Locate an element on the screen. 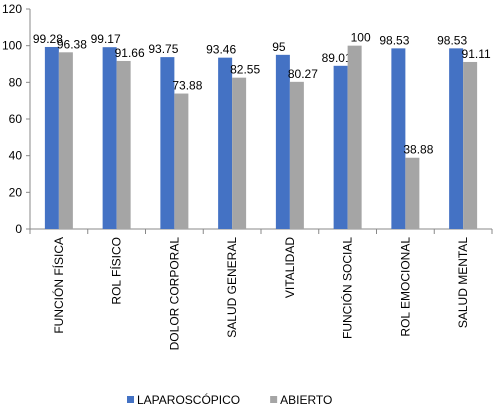 The height and width of the screenshot is (411, 495). value-label: 96.38 is located at coordinates (72, 44).